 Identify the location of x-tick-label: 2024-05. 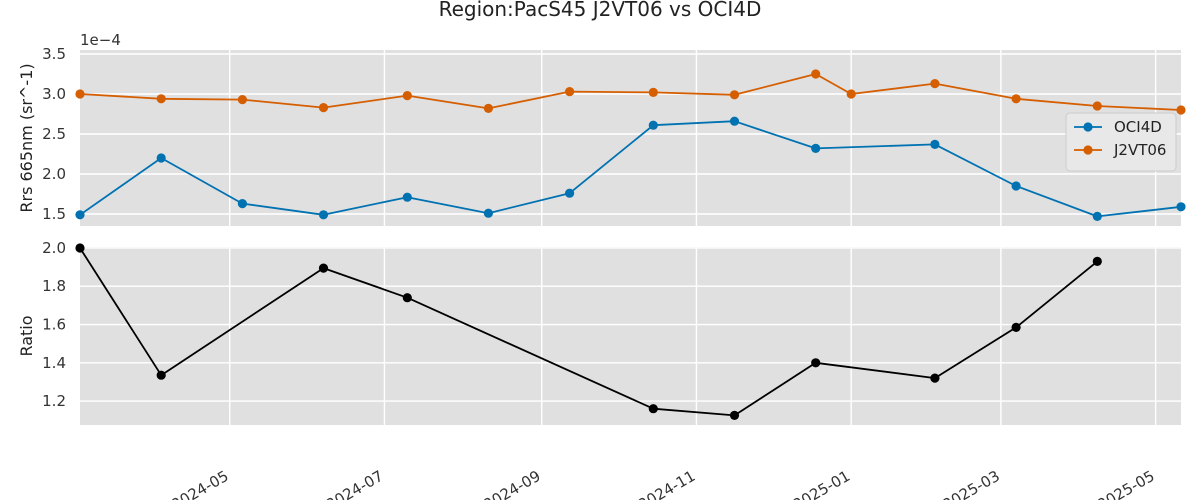
(199, 483).